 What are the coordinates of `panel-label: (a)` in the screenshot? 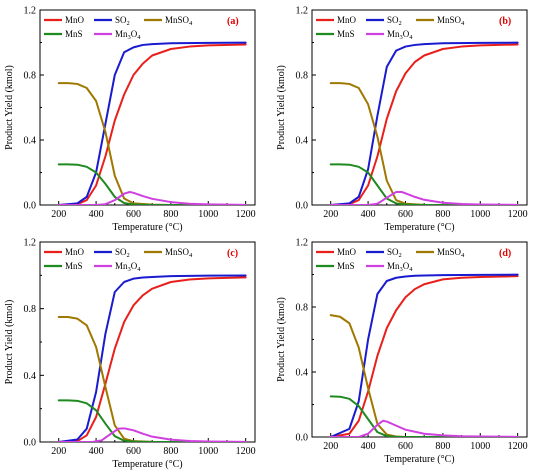 It's located at (233, 21).